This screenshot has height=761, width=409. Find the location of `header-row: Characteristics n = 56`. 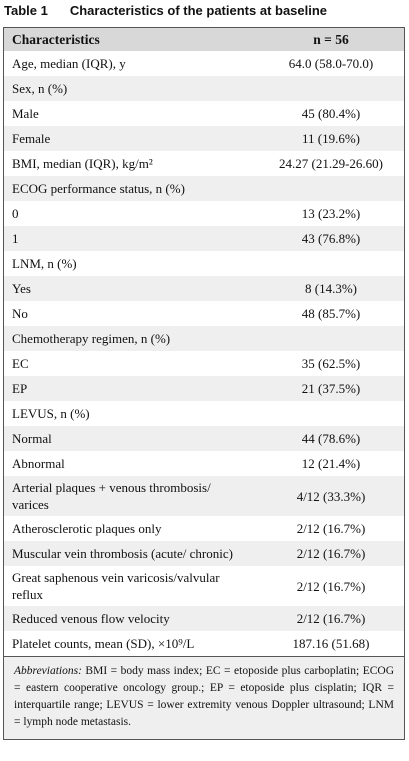

header-row: Characteristics n = 56 is located at coordinates (204, 39).